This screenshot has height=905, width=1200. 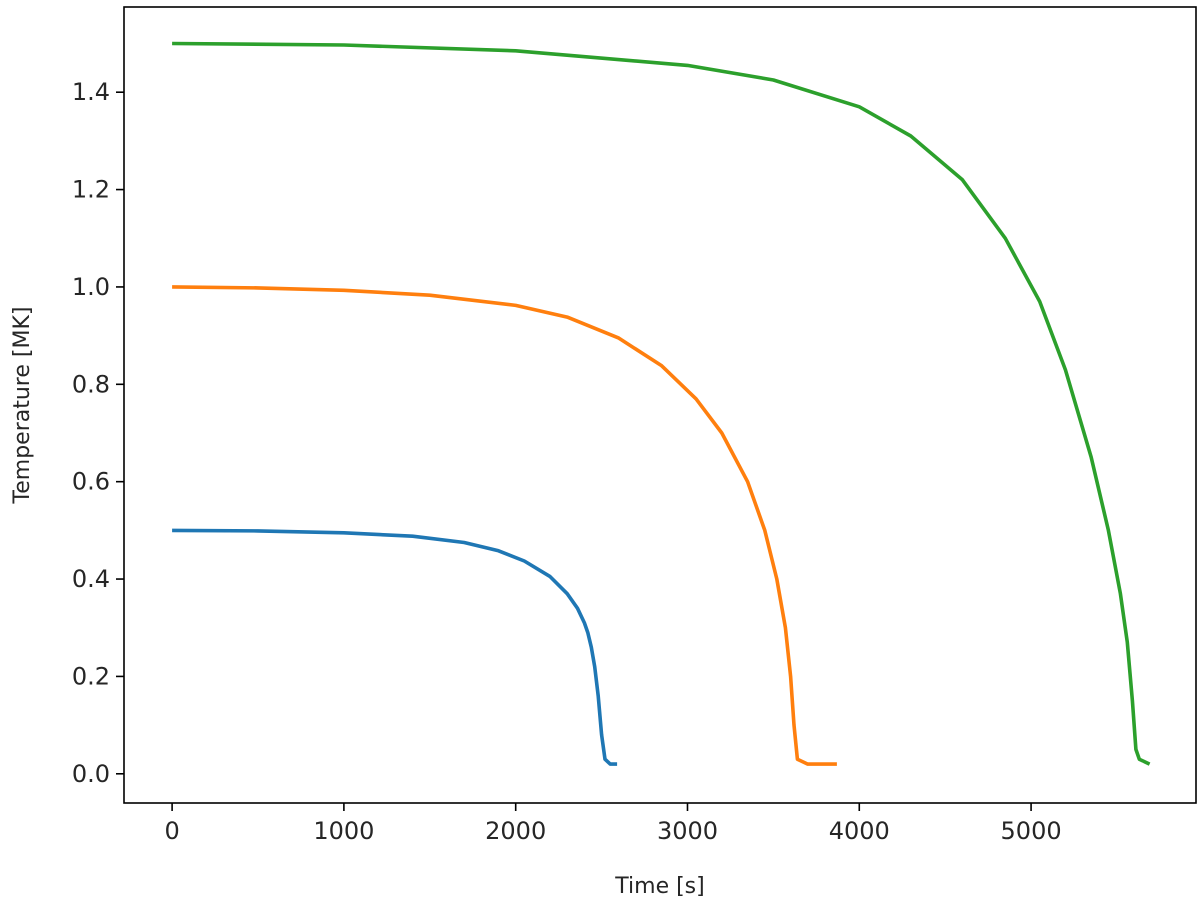 I want to click on x-tick-label: 2000, so click(x=515, y=831).